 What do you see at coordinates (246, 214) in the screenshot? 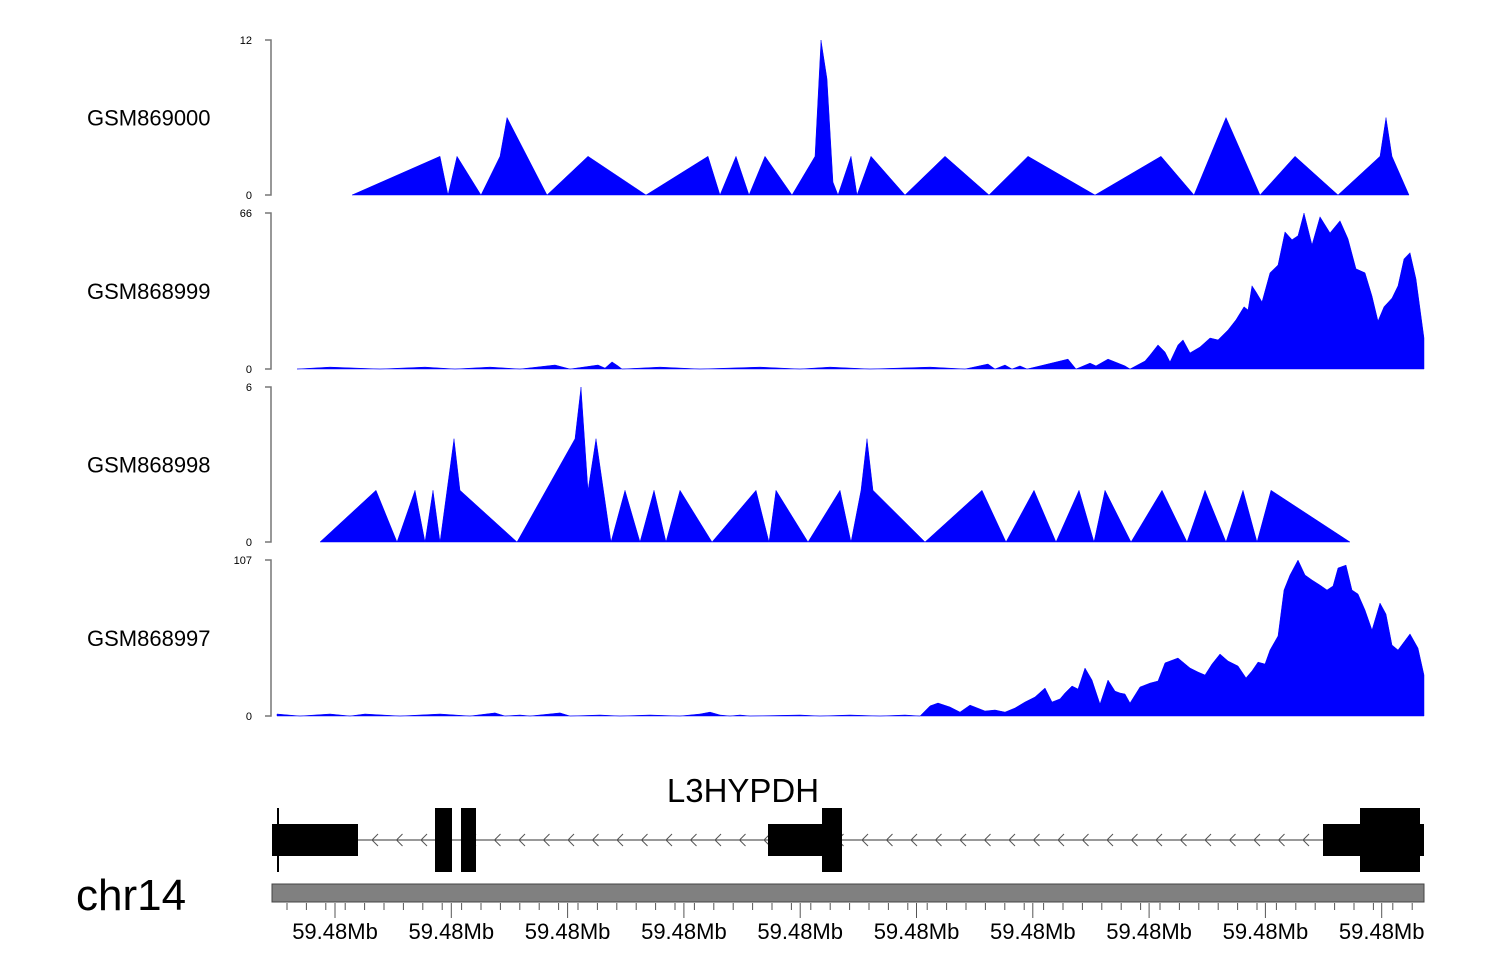
I see `y-tick-label: 66` at bounding box center [246, 214].